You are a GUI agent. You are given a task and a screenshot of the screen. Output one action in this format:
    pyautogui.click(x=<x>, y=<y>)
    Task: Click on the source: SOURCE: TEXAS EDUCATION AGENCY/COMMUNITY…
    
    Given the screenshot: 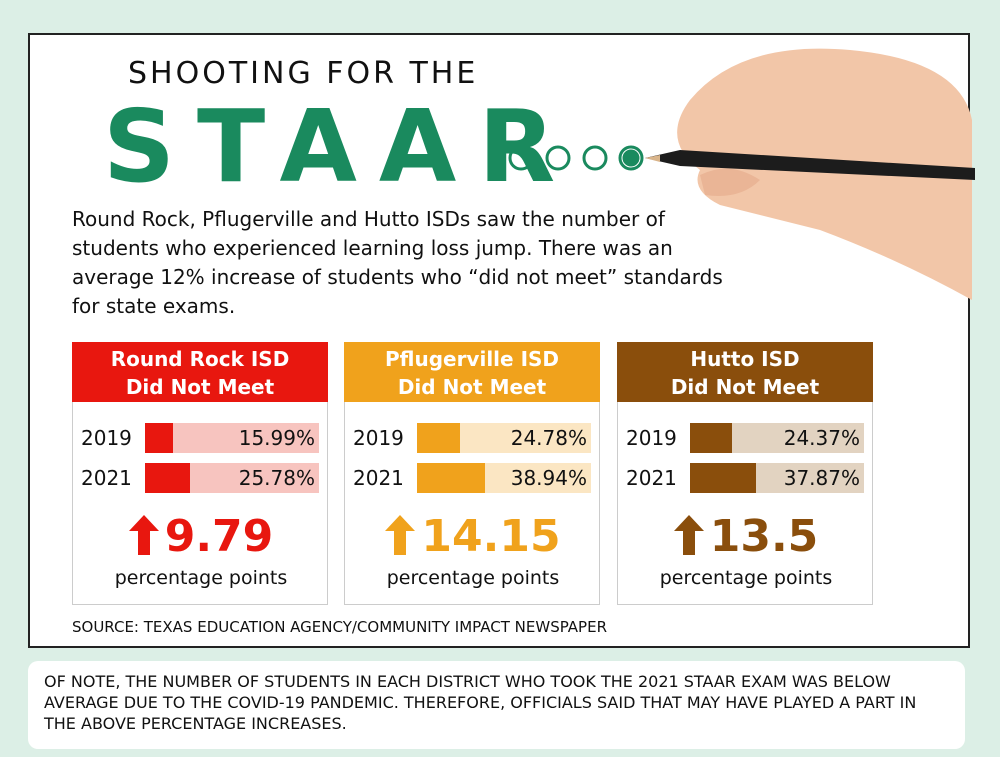 What is the action you would take?
    pyautogui.click(x=340, y=627)
    